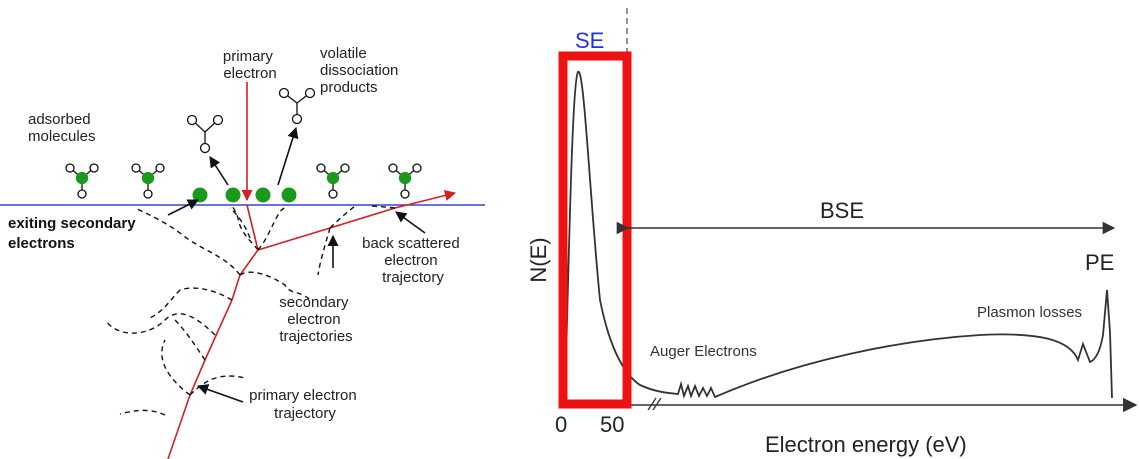  What do you see at coordinates (654, 404) in the screenshot?
I see `axis-break-marks` at bounding box center [654, 404].